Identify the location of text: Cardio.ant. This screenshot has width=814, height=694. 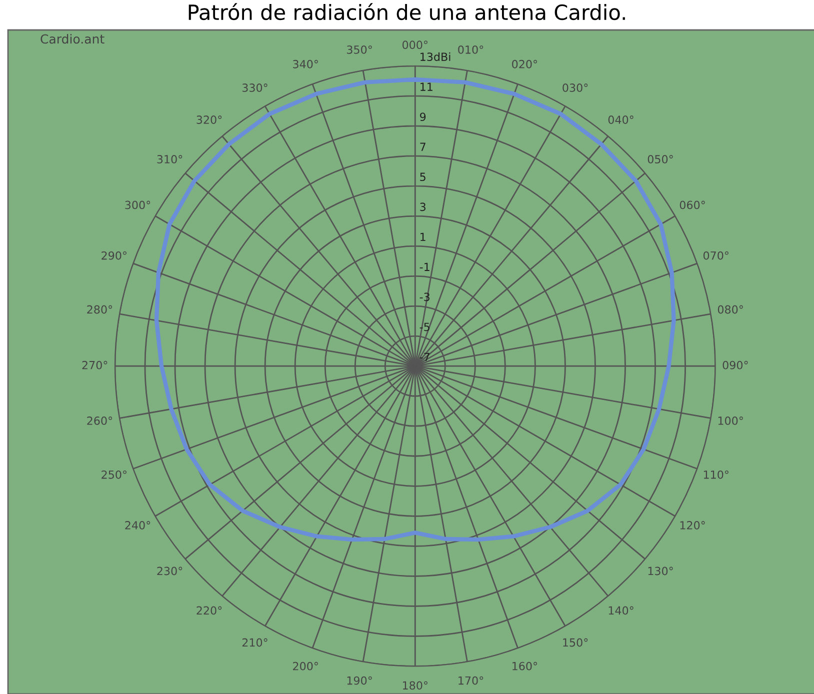
(72, 39).